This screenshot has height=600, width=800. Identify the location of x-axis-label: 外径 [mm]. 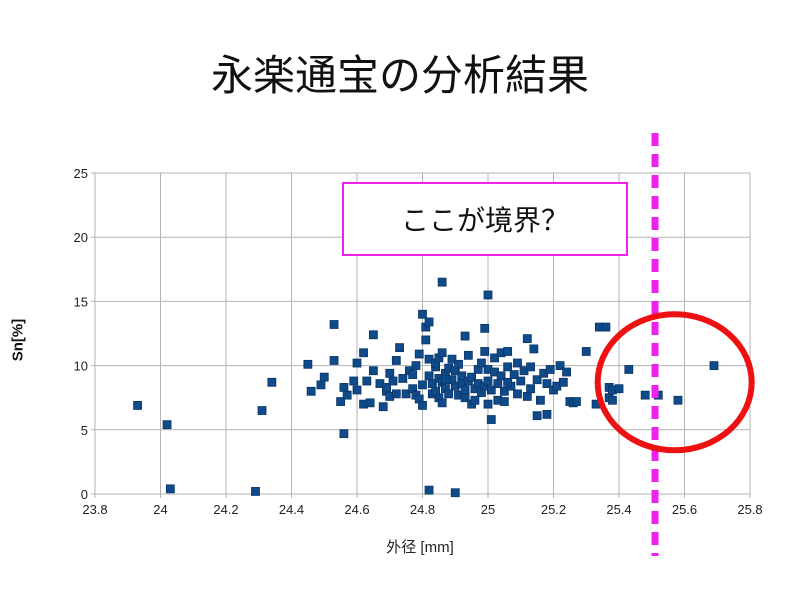
(420, 547).